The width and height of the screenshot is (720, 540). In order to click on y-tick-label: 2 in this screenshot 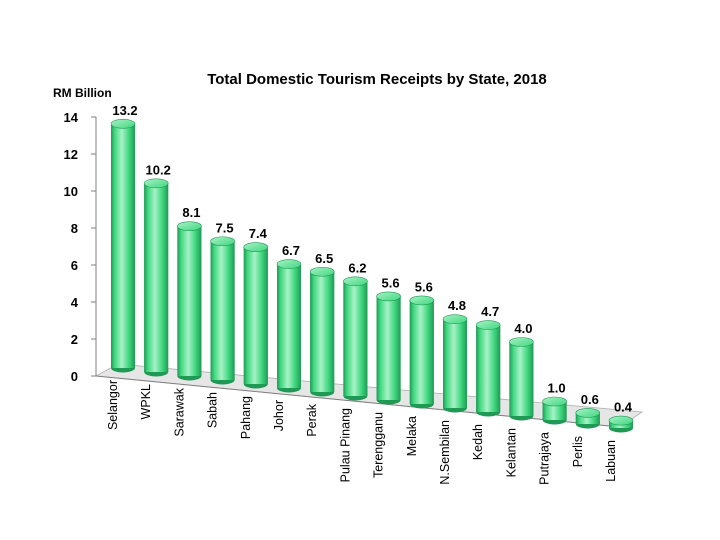, I will do `click(74, 339)`.